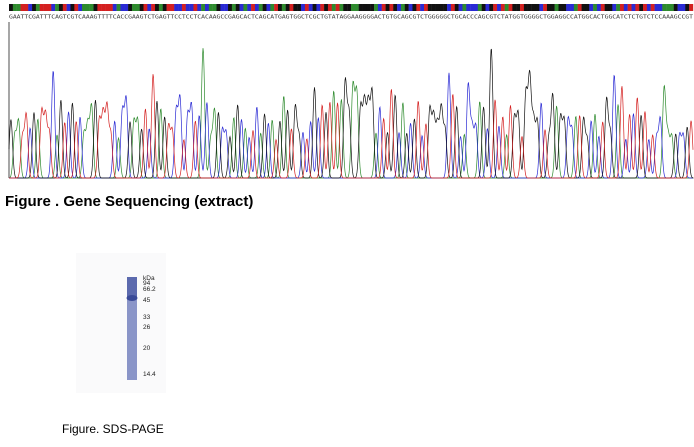 This screenshot has width=694, height=447. I want to click on unit-label: kDa, so click(149, 278).